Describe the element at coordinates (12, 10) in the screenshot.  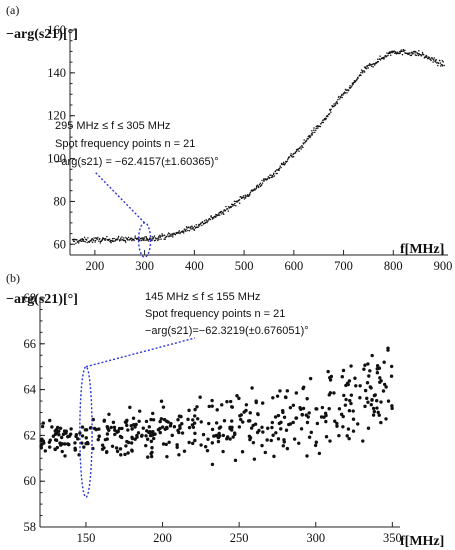
I see `panel-a-label: (a)` at that location.